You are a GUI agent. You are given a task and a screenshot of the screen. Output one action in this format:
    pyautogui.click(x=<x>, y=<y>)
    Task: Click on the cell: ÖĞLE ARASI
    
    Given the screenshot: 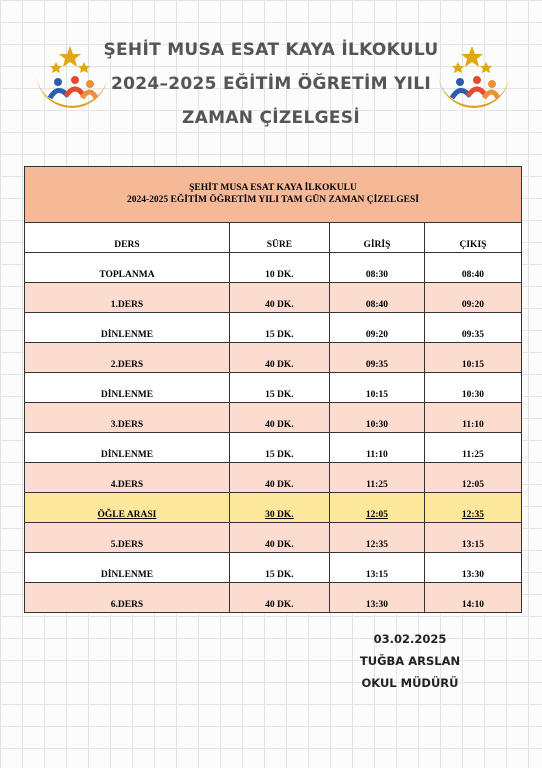 What is the action you would take?
    pyautogui.click(x=127, y=507)
    